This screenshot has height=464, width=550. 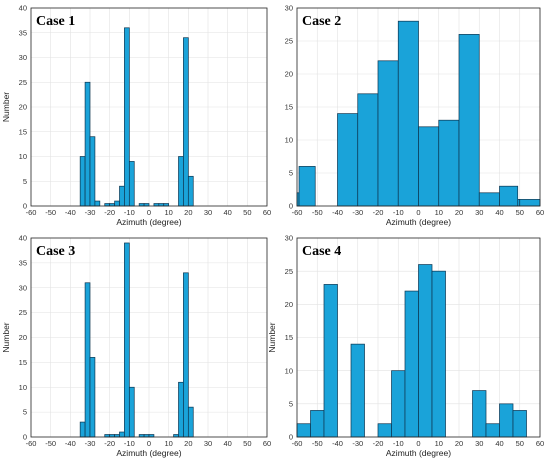 I want to click on panel-title: Case 1, so click(x=55, y=21).